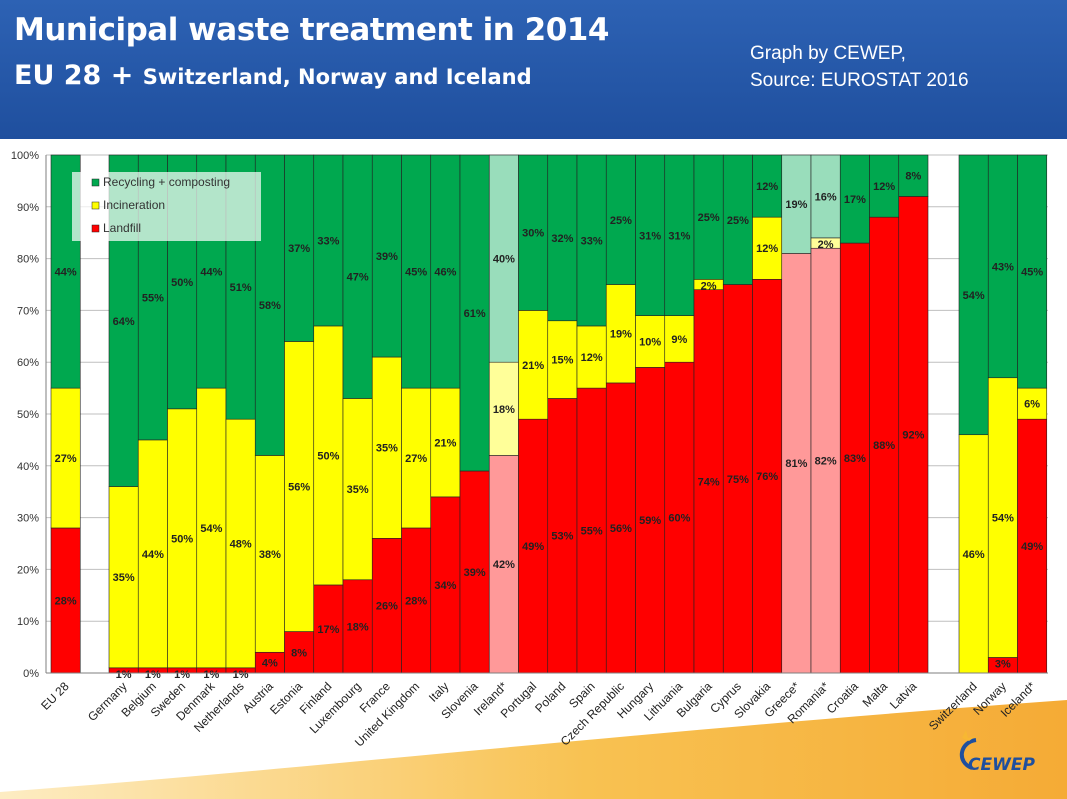 This screenshot has width=1067, height=799. I want to click on data-label: 31%, so click(650, 236).